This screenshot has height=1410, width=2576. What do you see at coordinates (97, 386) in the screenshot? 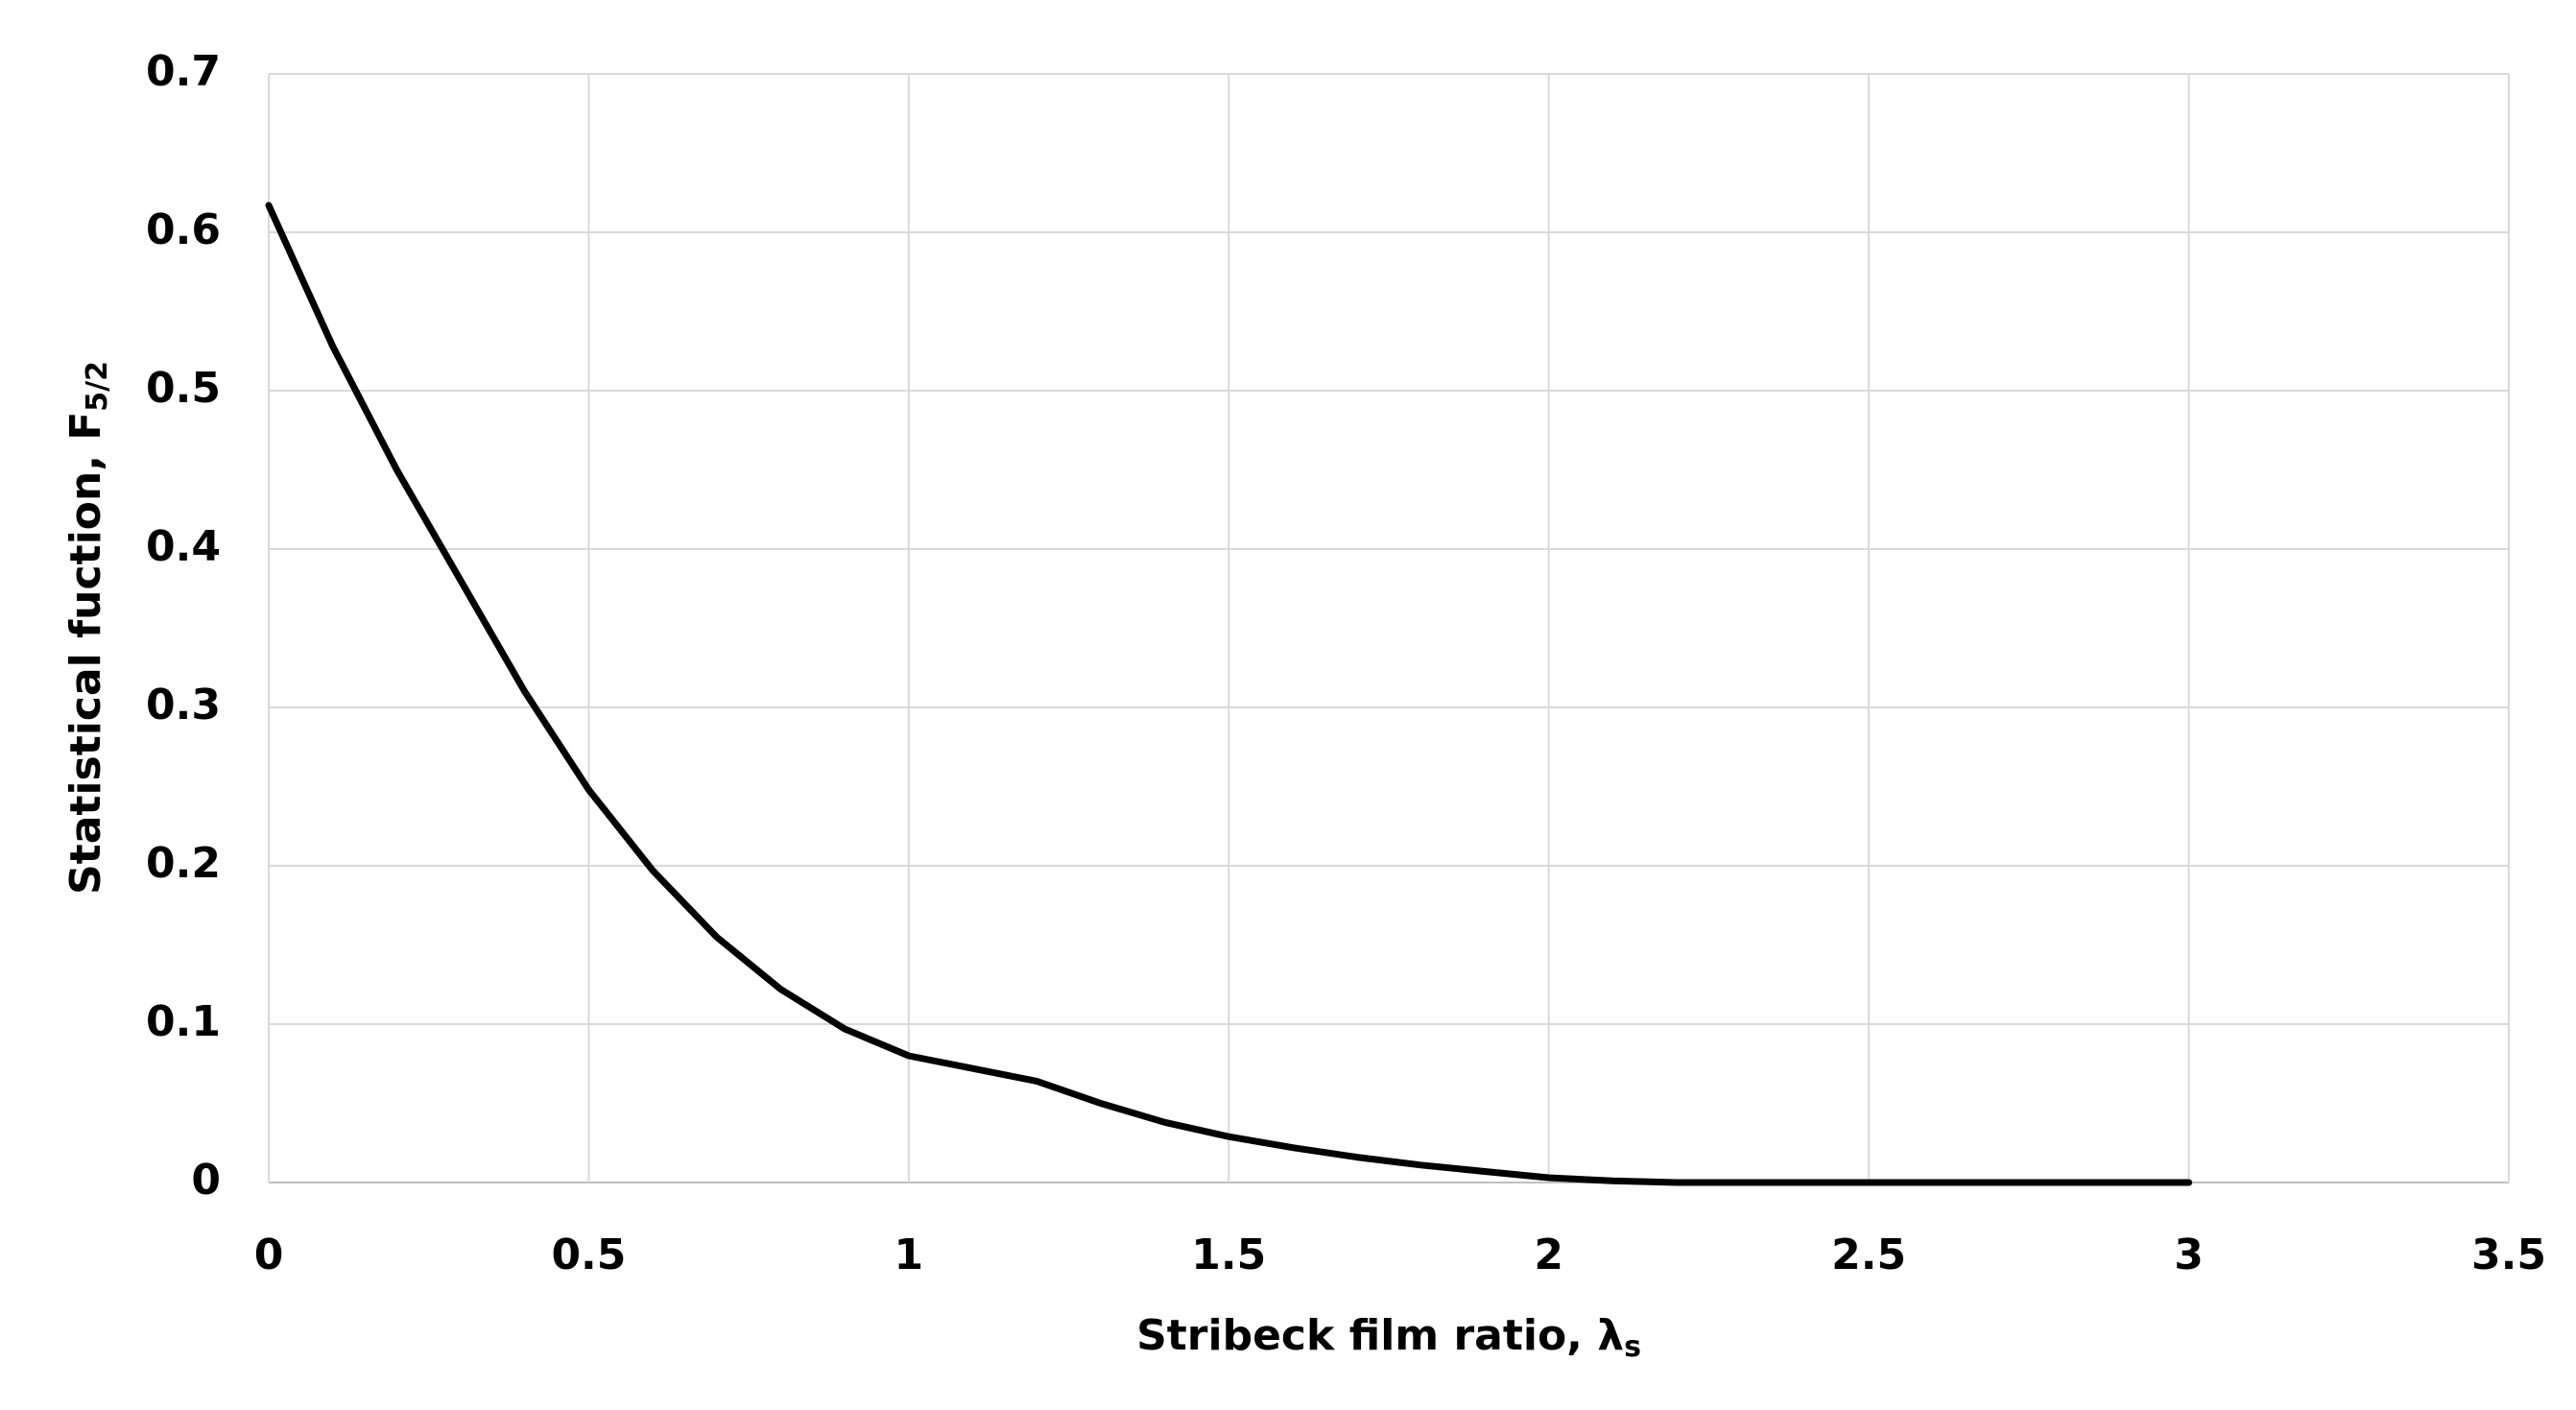
I see `y-label-subscript: 5/2` at bounding box center [97, 386].